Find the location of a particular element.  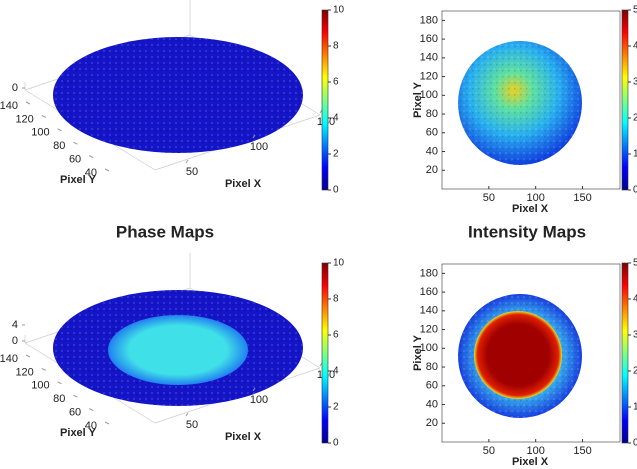

colorbar-tick-label: 20 is located at coordinates (635, 371).